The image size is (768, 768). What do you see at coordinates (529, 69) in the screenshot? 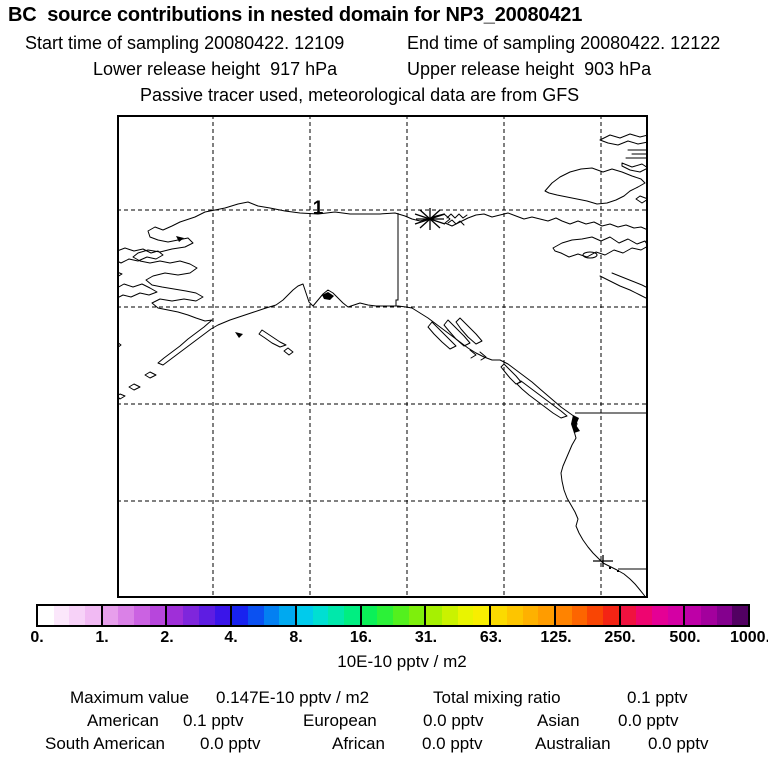
I see `upper-release-text: Upper release height 903 hPa` at bounding box center [529, 69].